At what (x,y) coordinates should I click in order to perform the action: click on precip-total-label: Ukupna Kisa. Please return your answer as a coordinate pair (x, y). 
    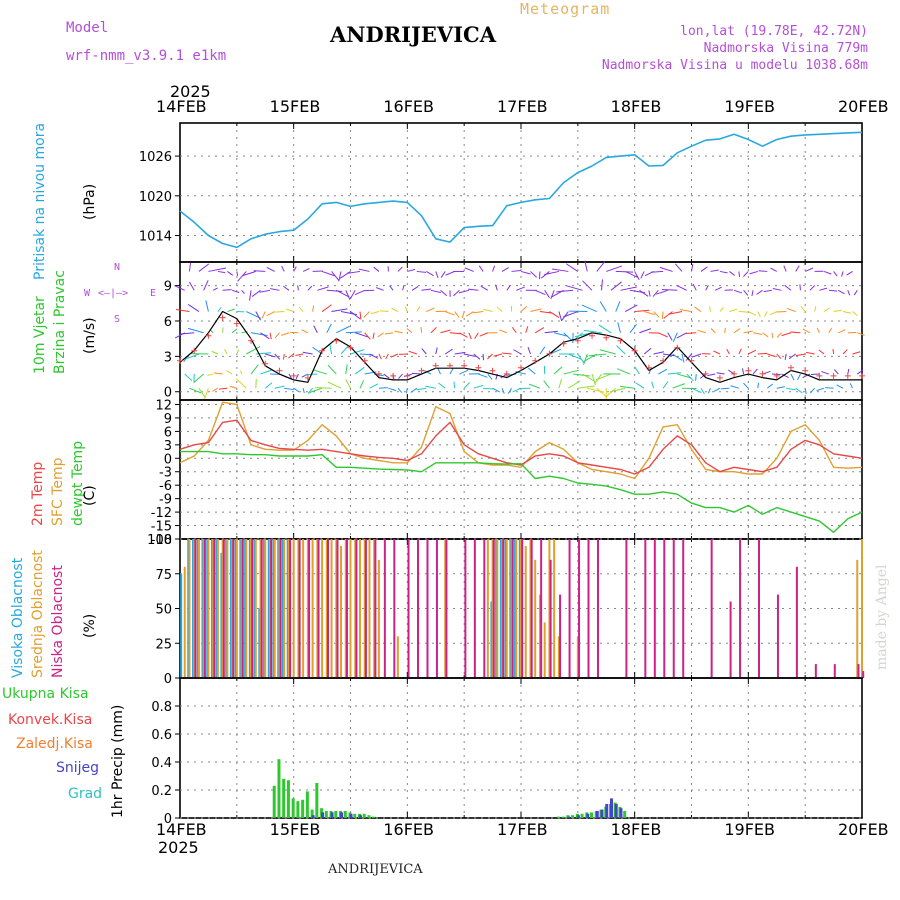
    Looking at the image, I should click on (45, 694).